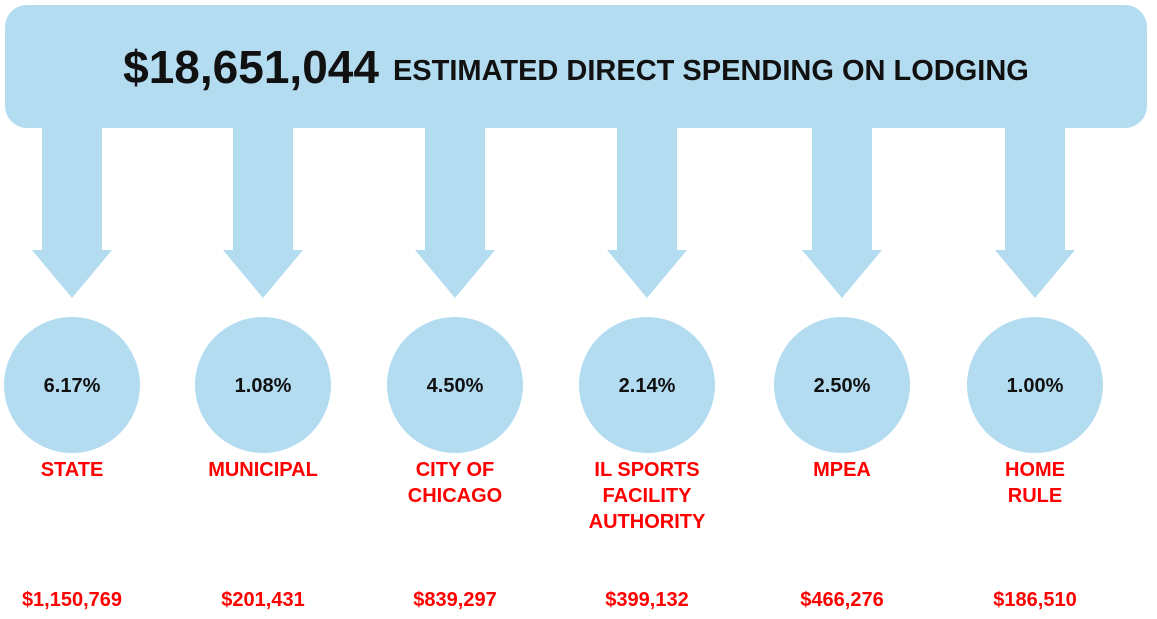 Image resolution: width=1157 pixels, height=619 pixels. I want to click on category-name: MUNICIPAL, so click(263, 470).